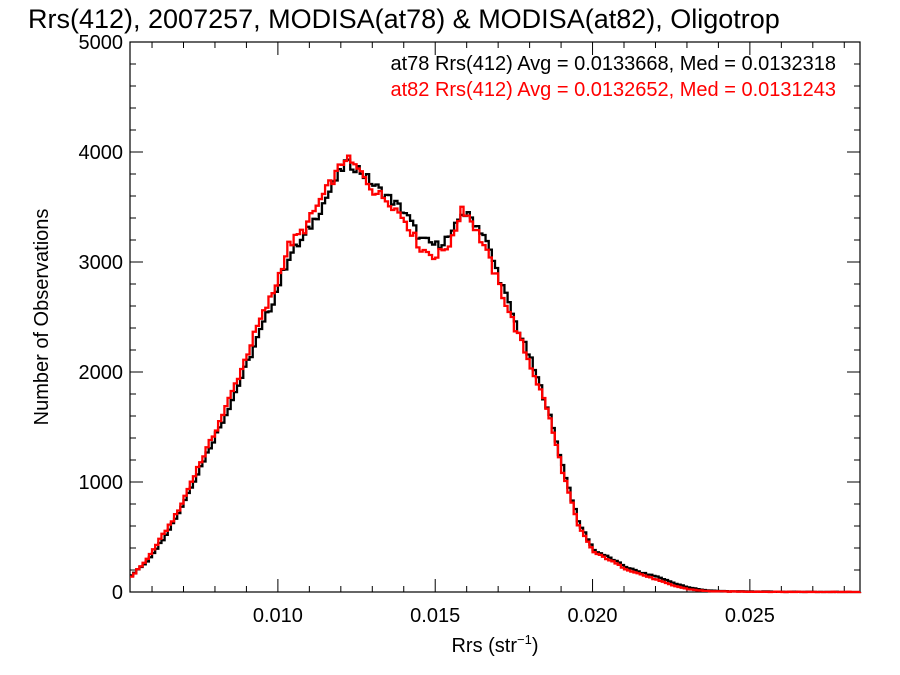 The height and width of the screenshot is (675, 900). Describe the element at coordinates (535, 646) in the screenshot. I see `x-axis-label-close: )` at that location.